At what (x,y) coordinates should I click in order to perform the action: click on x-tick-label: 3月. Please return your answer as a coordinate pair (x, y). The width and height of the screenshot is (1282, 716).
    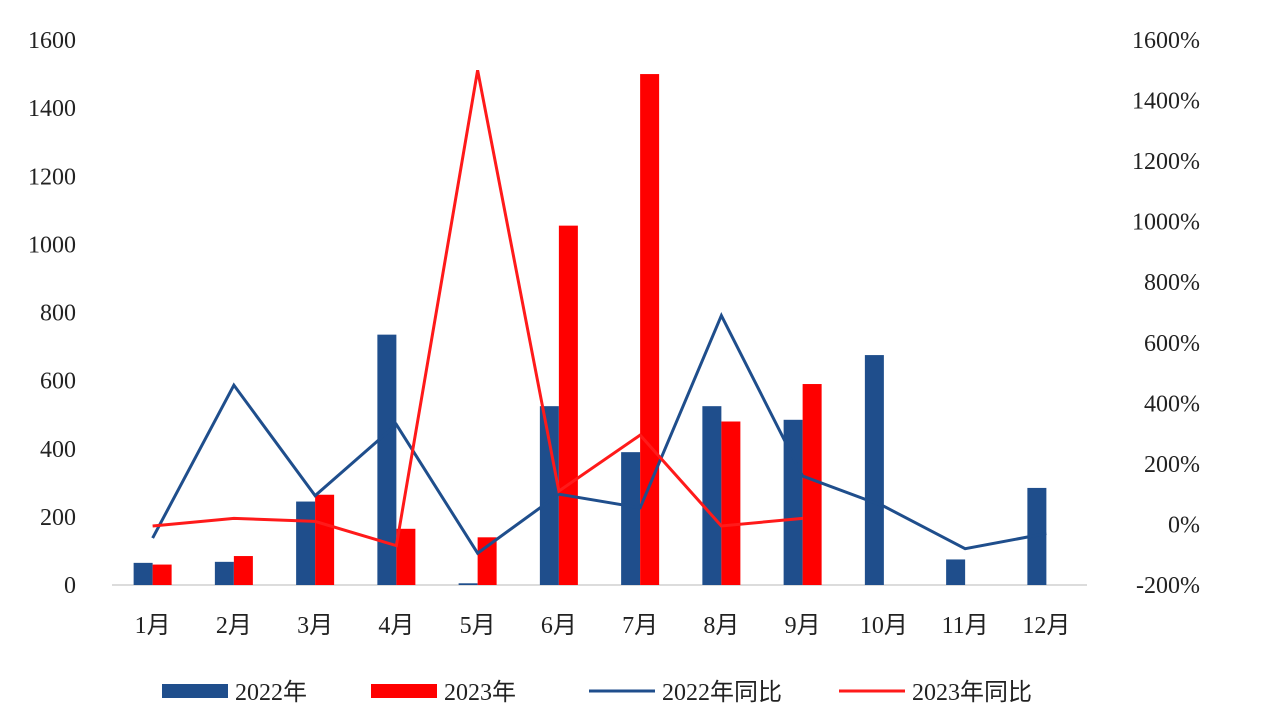
    Looking at the image, I should click on (315, 626).